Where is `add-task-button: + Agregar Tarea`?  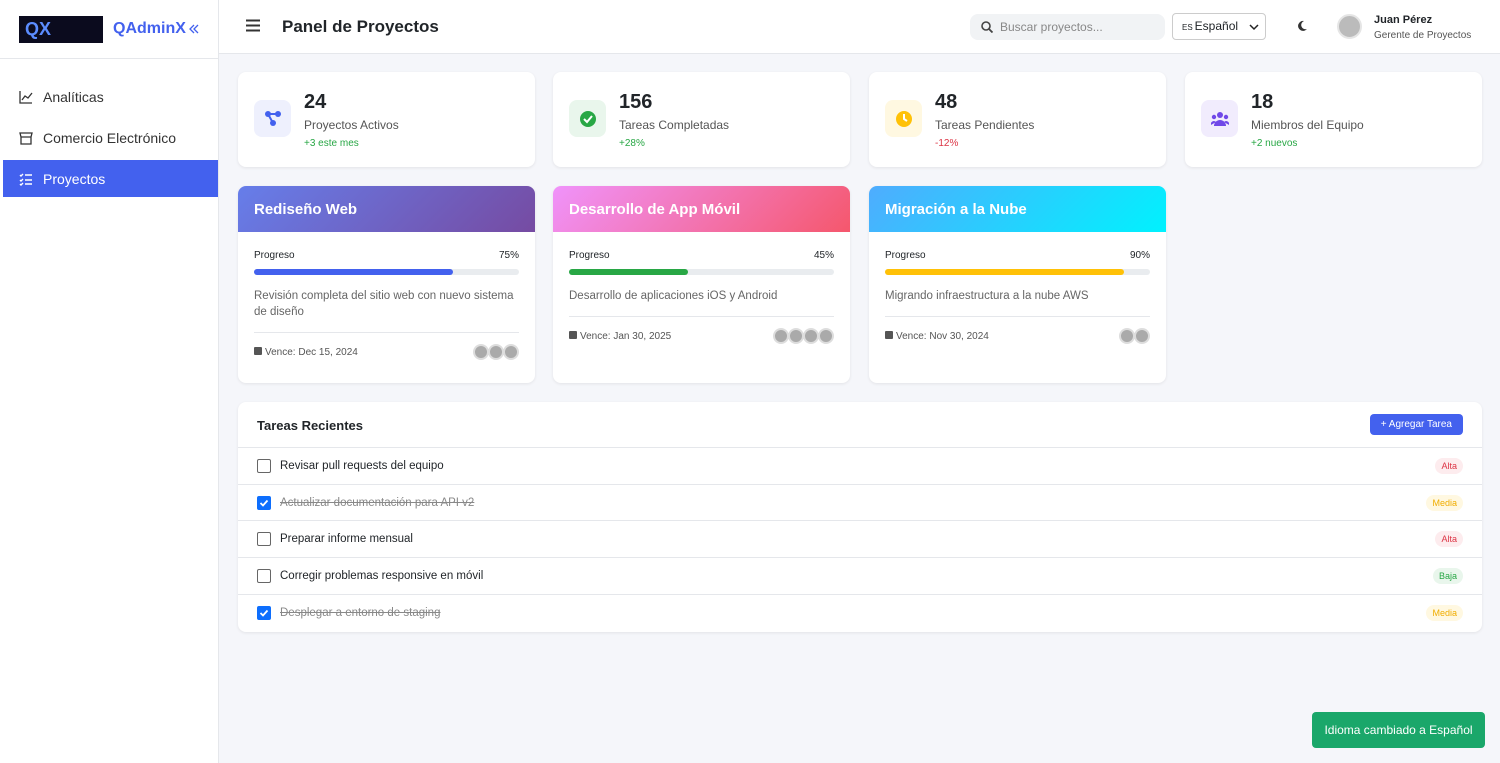 add-task-button: + Agregar Tarea is located at coordinates (1416, 424).